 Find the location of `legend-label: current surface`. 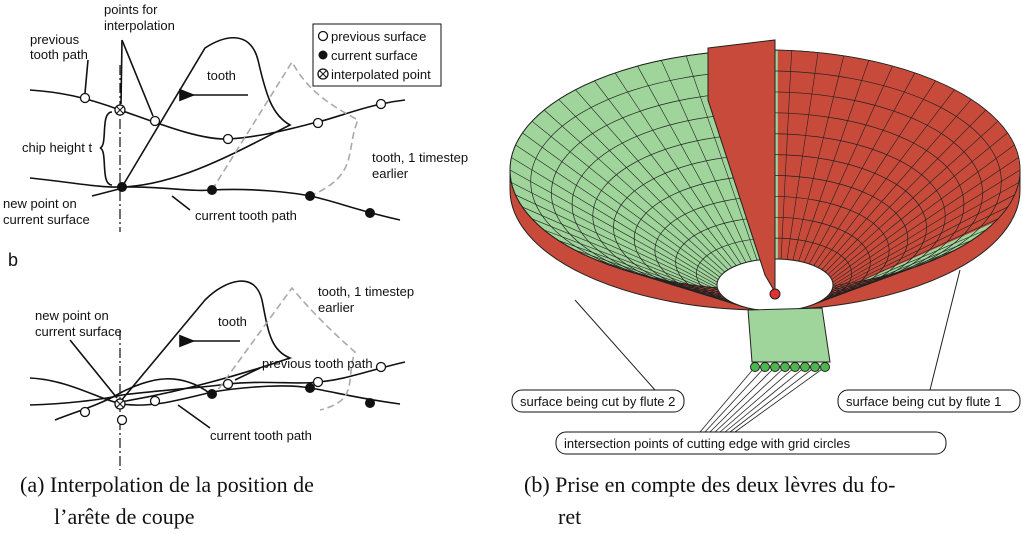

legend-label: current surface is located at coordinates (374, 55).